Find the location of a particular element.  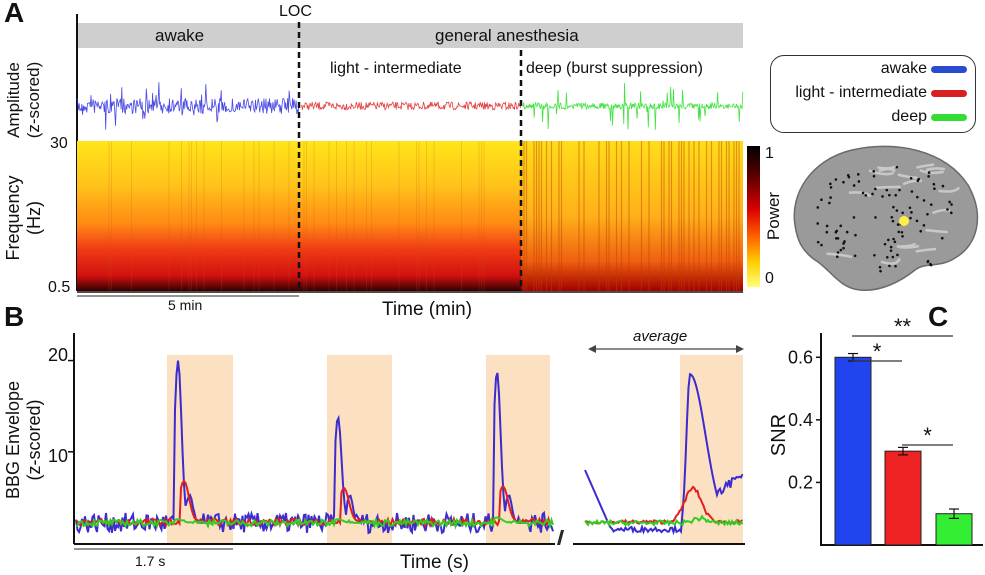

state-label-awake: awake is located at coordinates (180, 35).